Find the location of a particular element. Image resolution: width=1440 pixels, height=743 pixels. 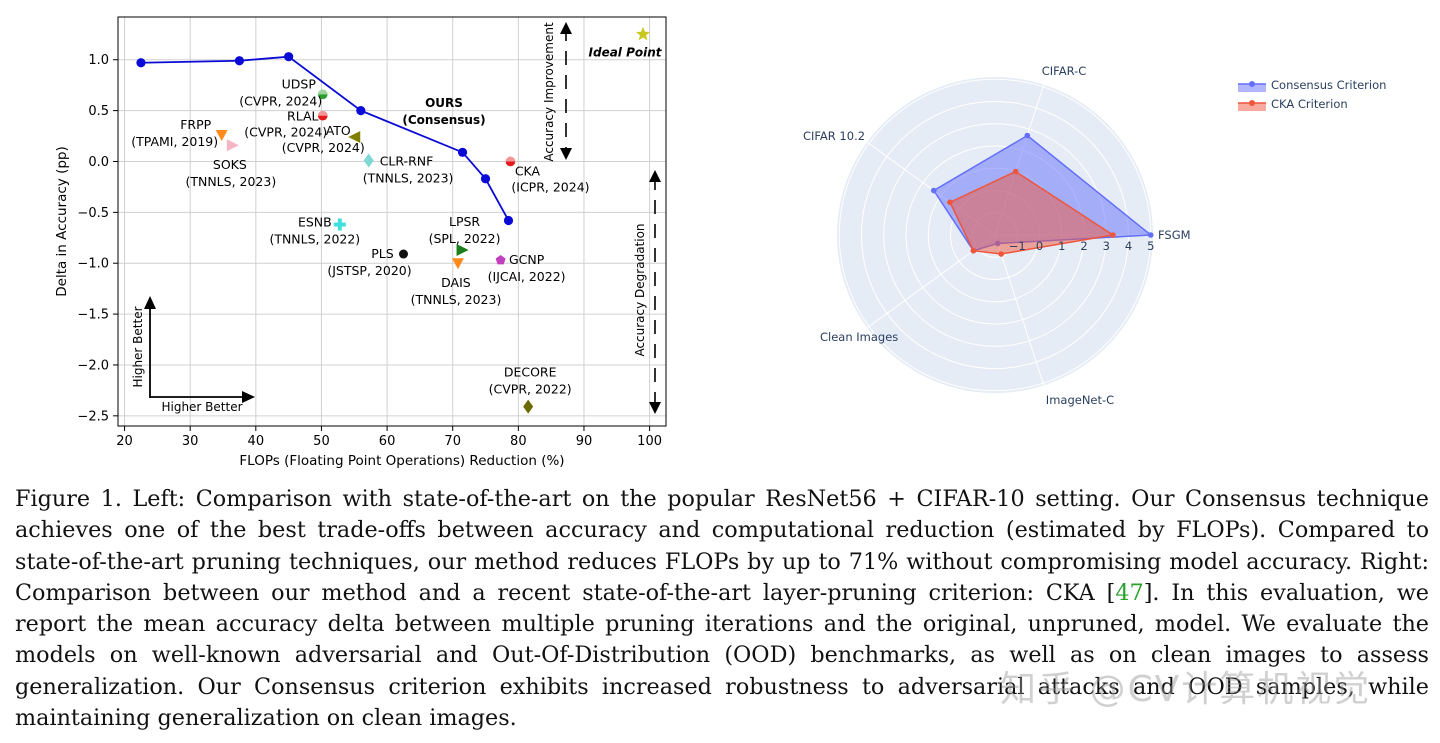

ours-label: OURS is located at coordinates (444, 103).